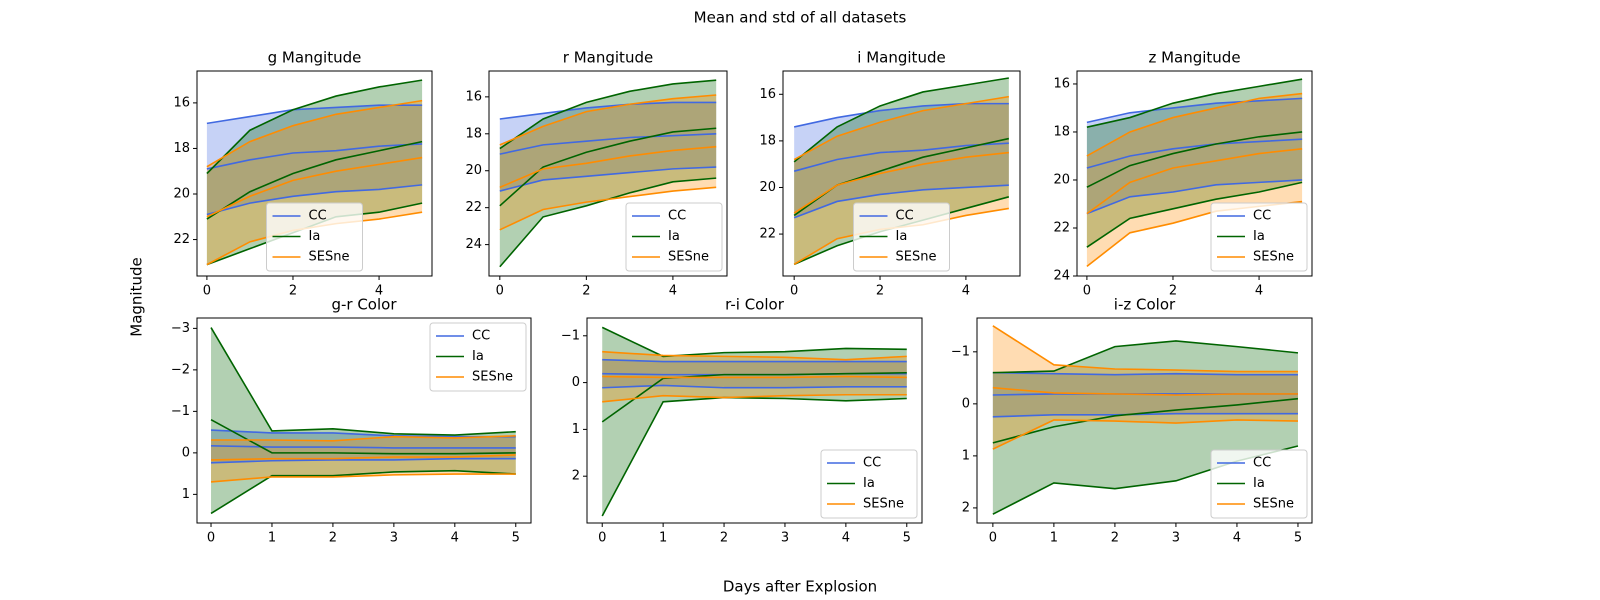  I want to click on subplot-title: i-z Color, so click(1145, 305).